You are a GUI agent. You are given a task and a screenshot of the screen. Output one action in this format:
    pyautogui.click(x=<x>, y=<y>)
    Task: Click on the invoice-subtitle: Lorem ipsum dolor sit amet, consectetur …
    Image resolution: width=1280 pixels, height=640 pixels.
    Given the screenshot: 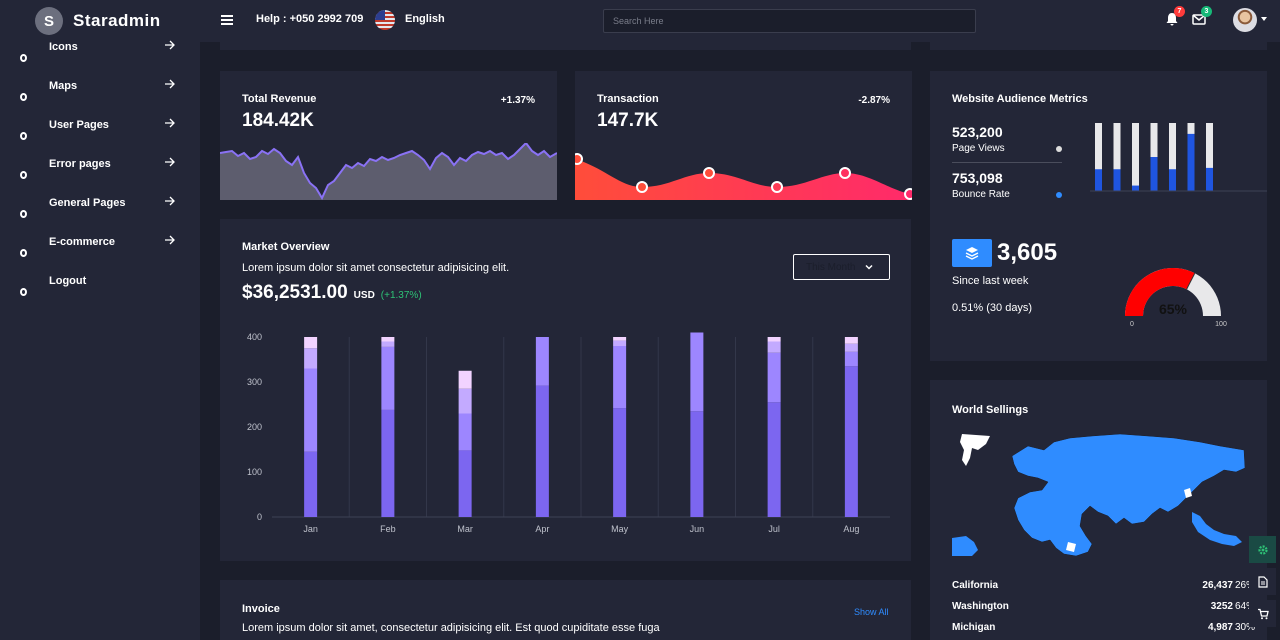 What is the action you would take?
    pyautogui.click(x=451, y=628)
    